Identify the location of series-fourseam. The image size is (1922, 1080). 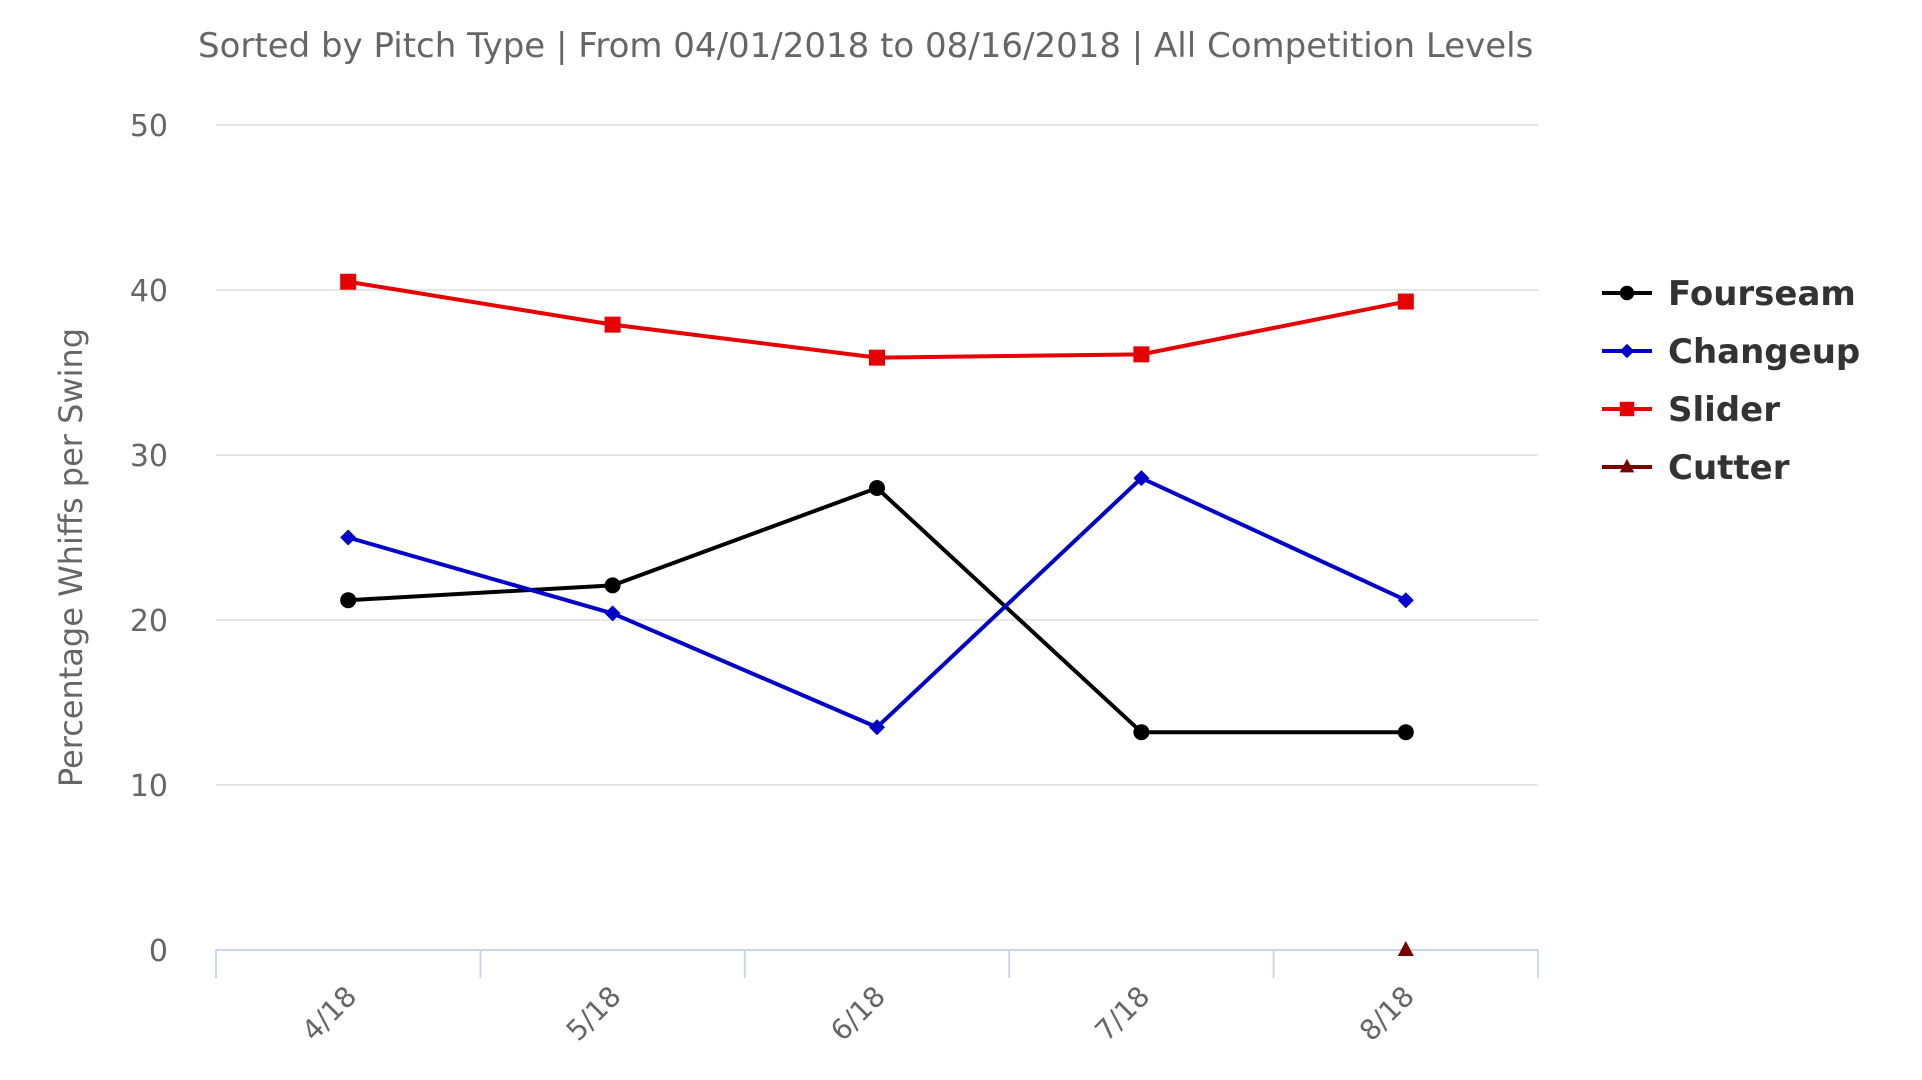
(877, 610).